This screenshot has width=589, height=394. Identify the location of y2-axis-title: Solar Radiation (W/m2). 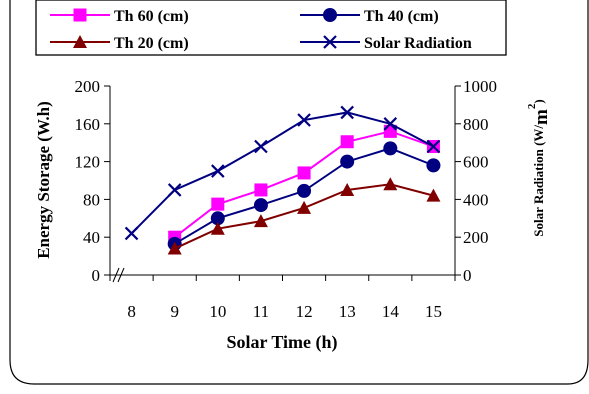
(539, 167).